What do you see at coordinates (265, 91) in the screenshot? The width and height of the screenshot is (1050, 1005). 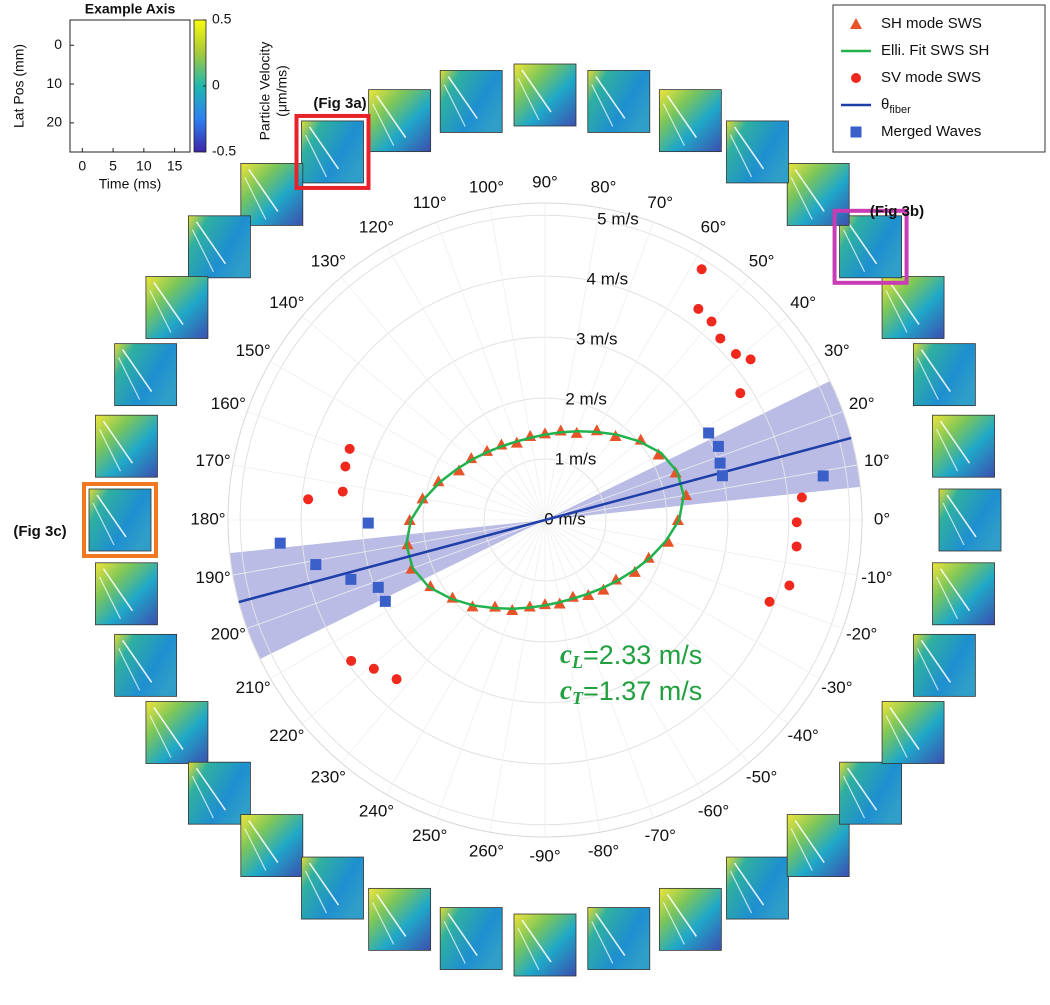 I see `colorbar-label: Particle Velocity` at bounding box center [265, 91].